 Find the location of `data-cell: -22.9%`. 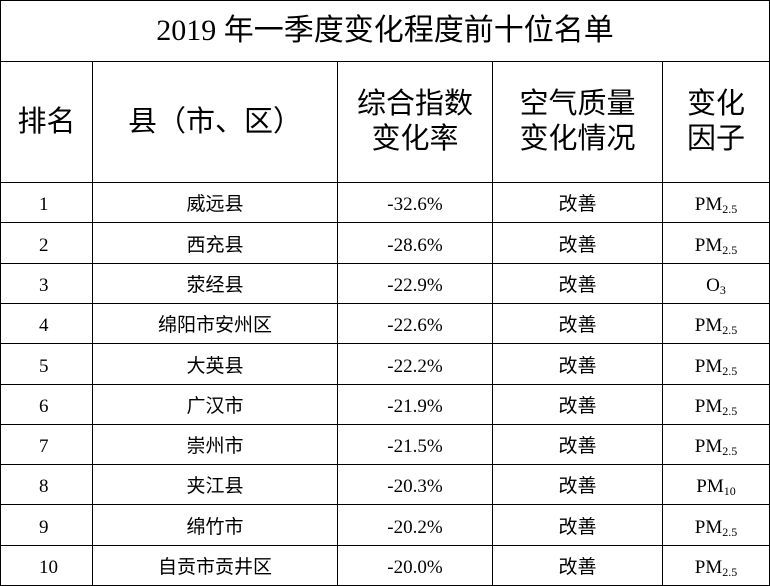

data-cell: -22.9% is located at coordinates (415, 284).